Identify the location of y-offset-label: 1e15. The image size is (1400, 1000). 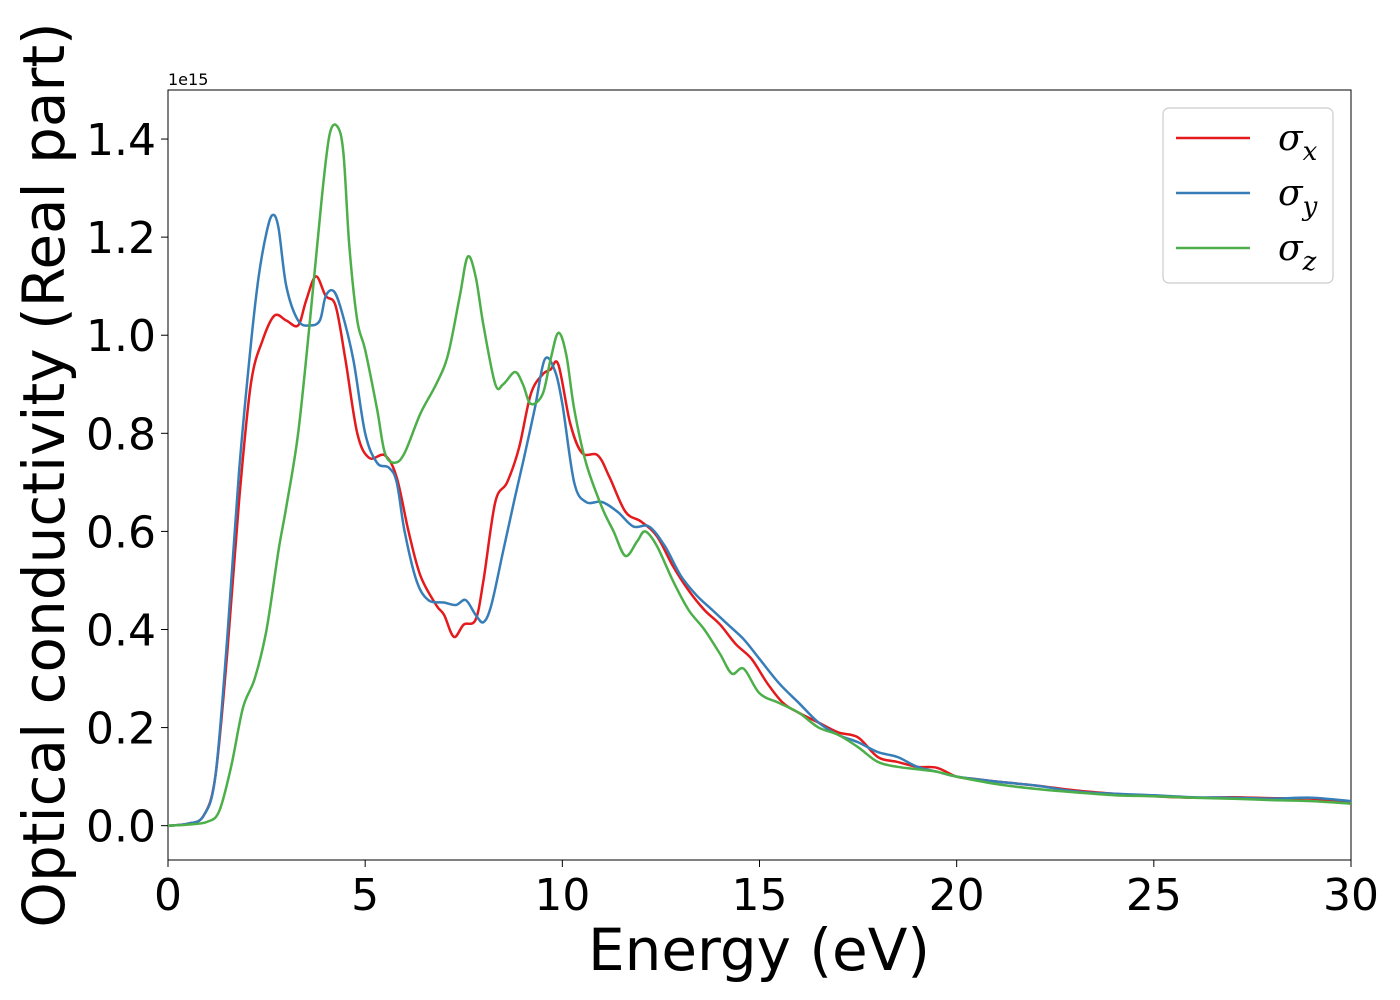
(188, 79).